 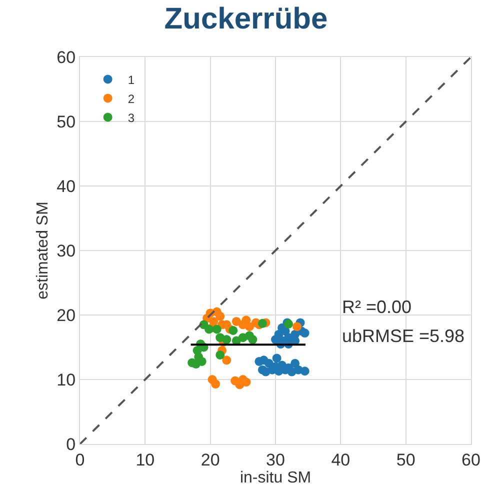 What do you see at coordinates (131, 117) in the screenshot?
I see `legend-label: 3` at bounding box center [131, 117].